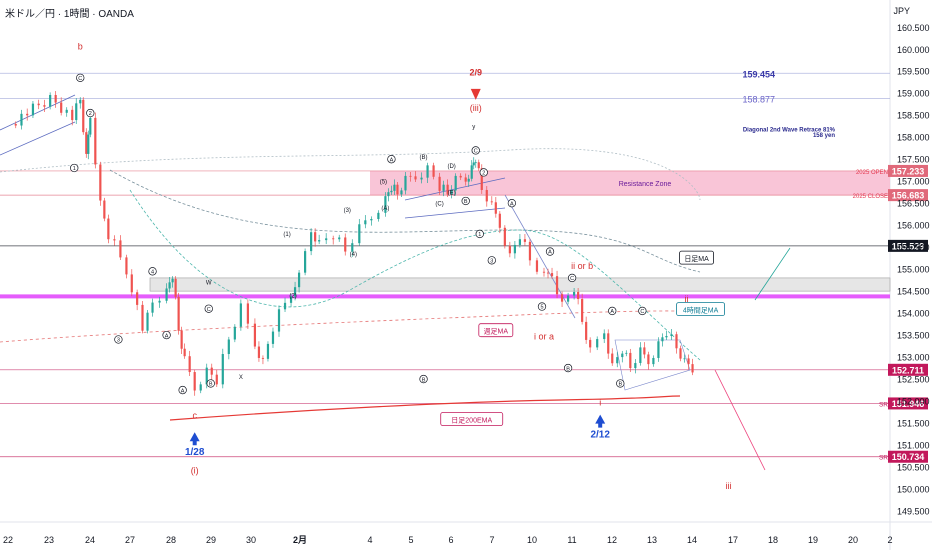 This screenshot has height=550, width=932. Describe the element at coordinates (789, 130) in the screenshot. I see `annotation-2: Diagonal 2nd Wave Retrace 81%` at that location.